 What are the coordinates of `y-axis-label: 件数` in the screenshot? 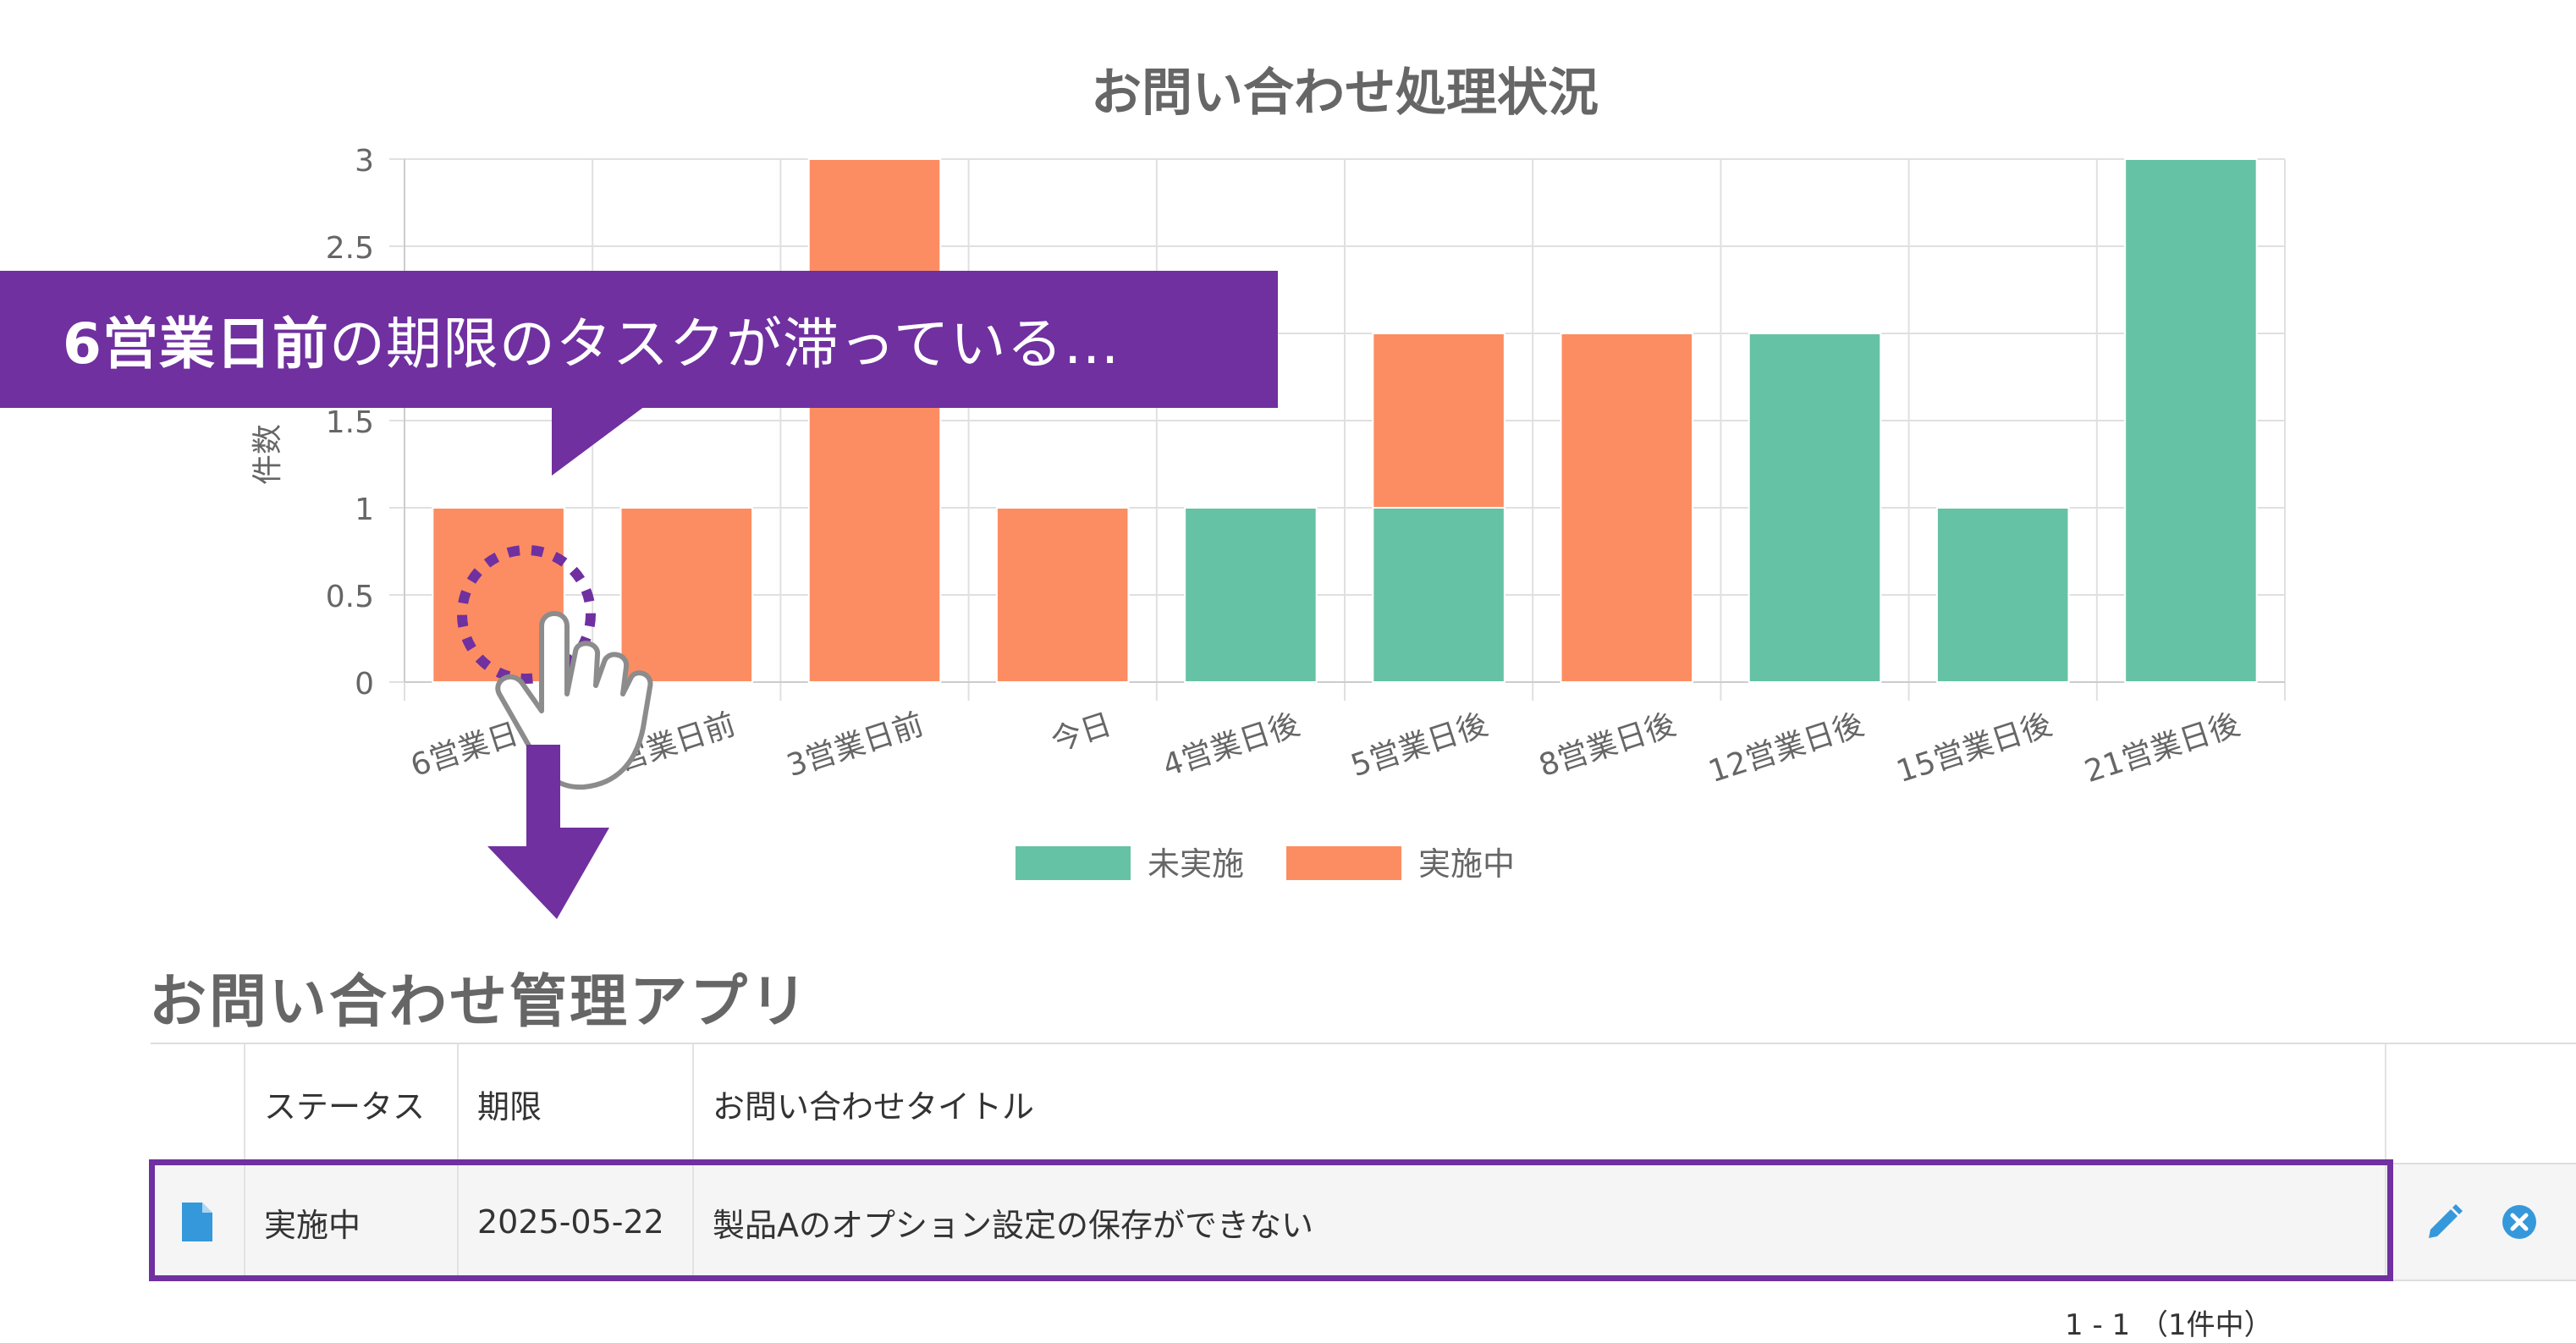 It's located at (267, 454).